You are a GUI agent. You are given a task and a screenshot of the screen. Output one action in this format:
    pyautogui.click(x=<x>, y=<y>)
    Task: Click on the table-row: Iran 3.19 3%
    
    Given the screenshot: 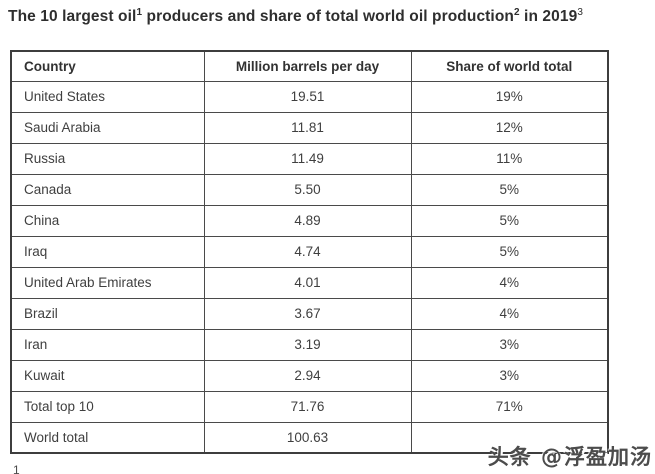 What is the action you would take?
    pyautogui.click(x=309, y=344)
    